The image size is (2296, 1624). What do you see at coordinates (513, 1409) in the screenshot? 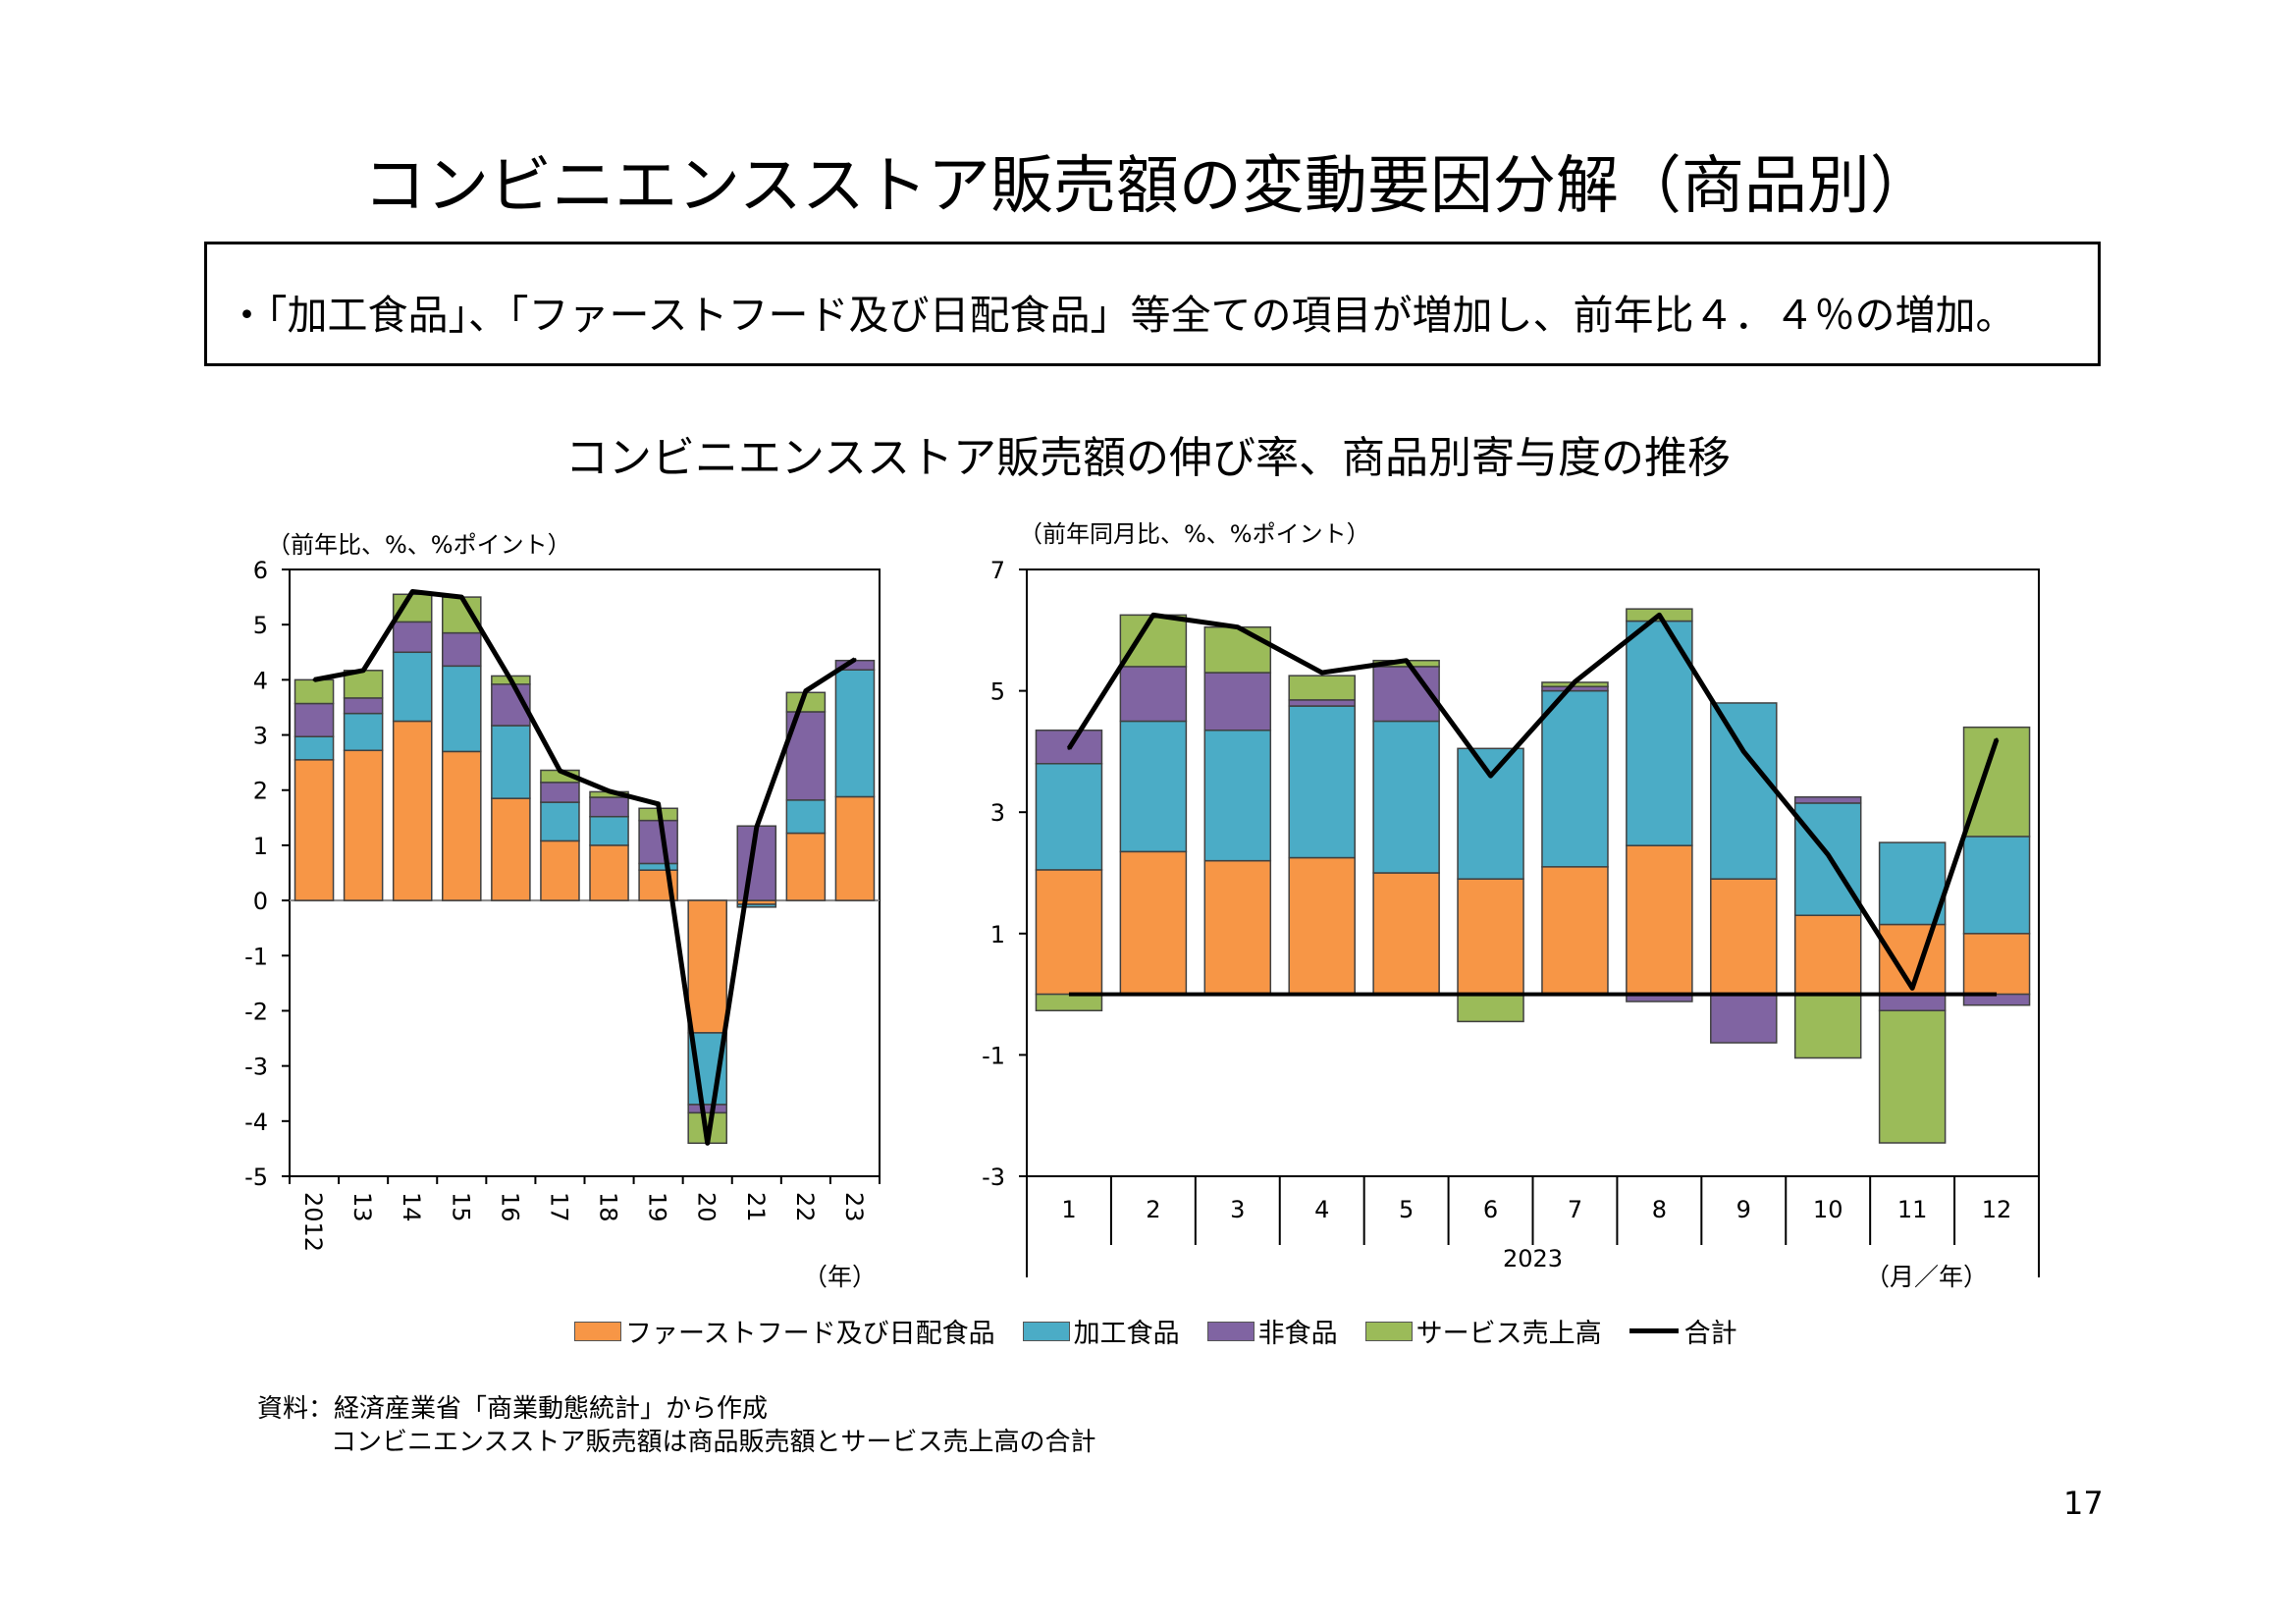
I see `source-line-1: 資料：経済産業省「商業動態統計」から作成` at bounding box center [513, 1409].